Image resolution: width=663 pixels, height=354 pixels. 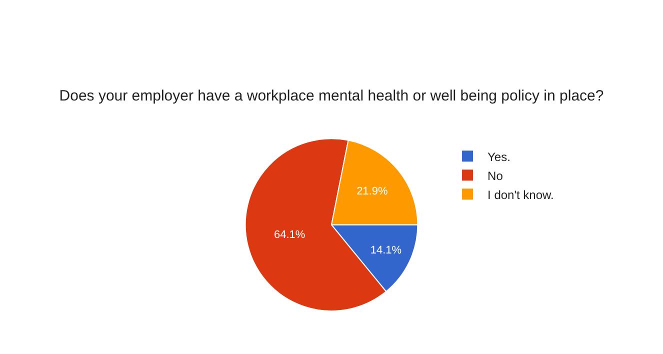 I want to click on data-label: 14.1%, so click(x=386, y=250).